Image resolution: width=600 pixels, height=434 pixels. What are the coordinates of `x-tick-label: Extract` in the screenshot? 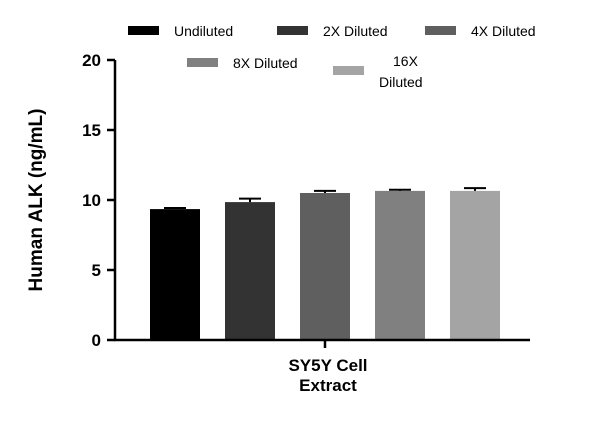 It's located at (328, 385).